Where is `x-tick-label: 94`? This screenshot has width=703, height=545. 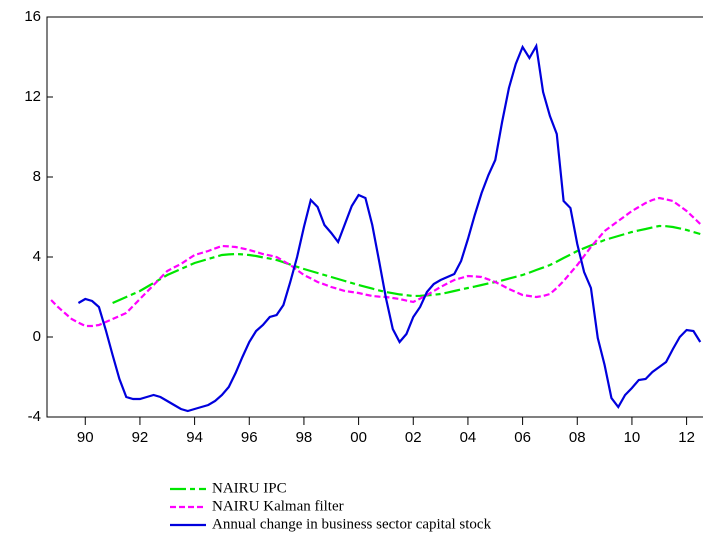
x-tick-label: 94 is located at coordinates (194, 437).